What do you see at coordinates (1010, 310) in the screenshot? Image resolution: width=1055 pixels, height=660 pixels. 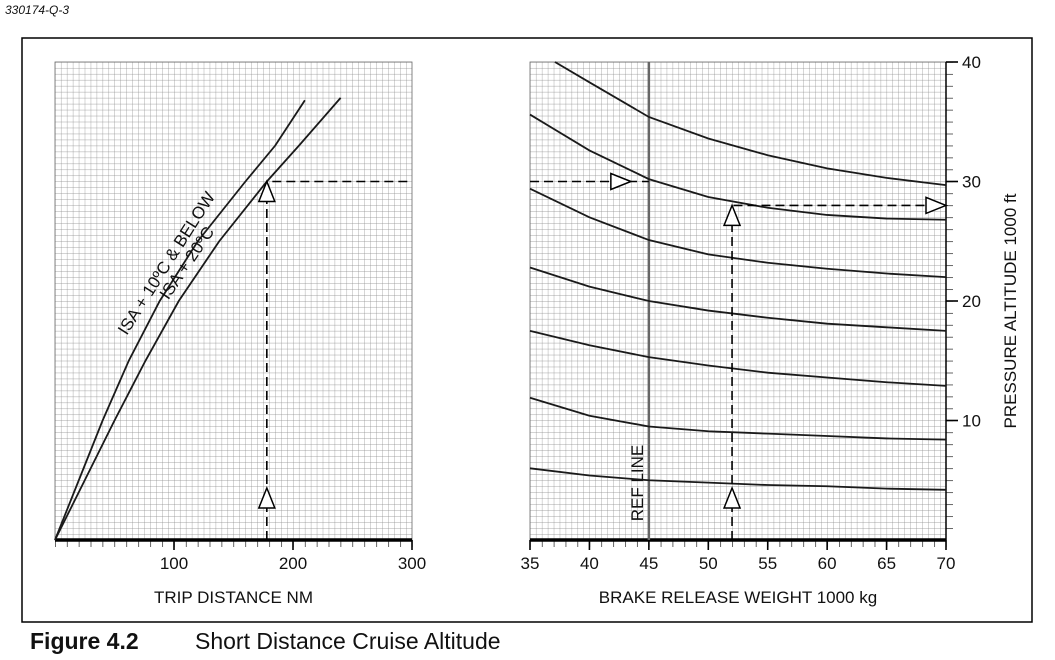 I see `y-axis-title: PRESSURE ALTITUDE 1000 ft` at bounding box center [1010, 310].